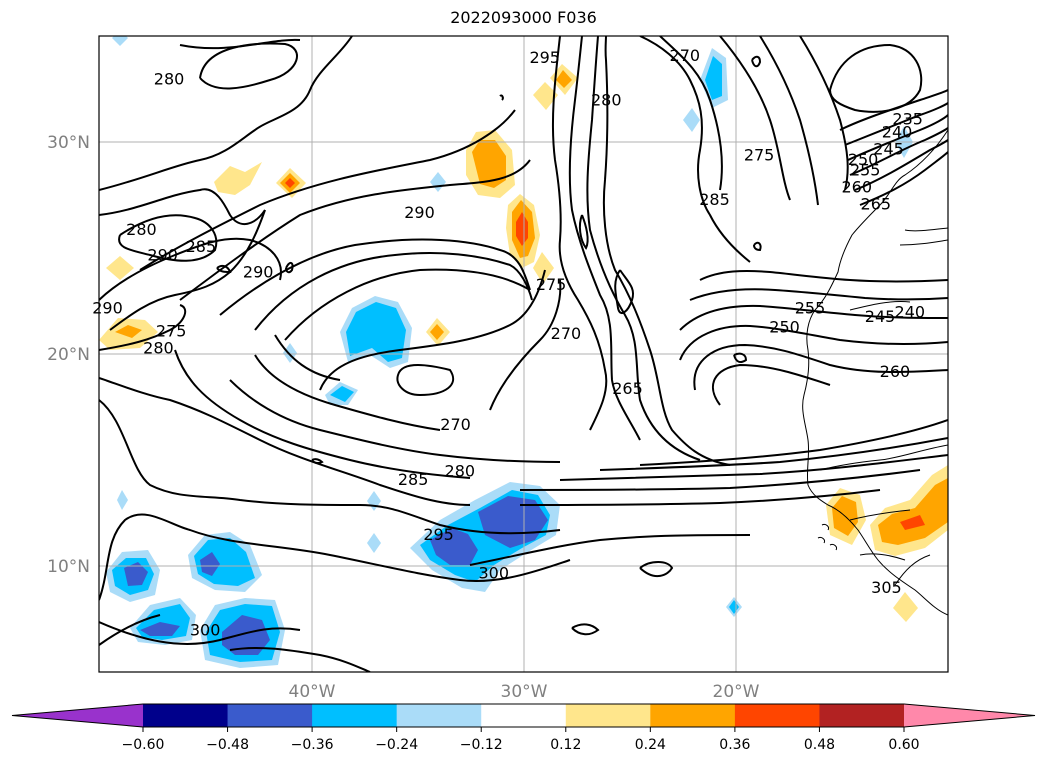 The image size is (1047, 765). I want to click on coastline, so click(875, 372).